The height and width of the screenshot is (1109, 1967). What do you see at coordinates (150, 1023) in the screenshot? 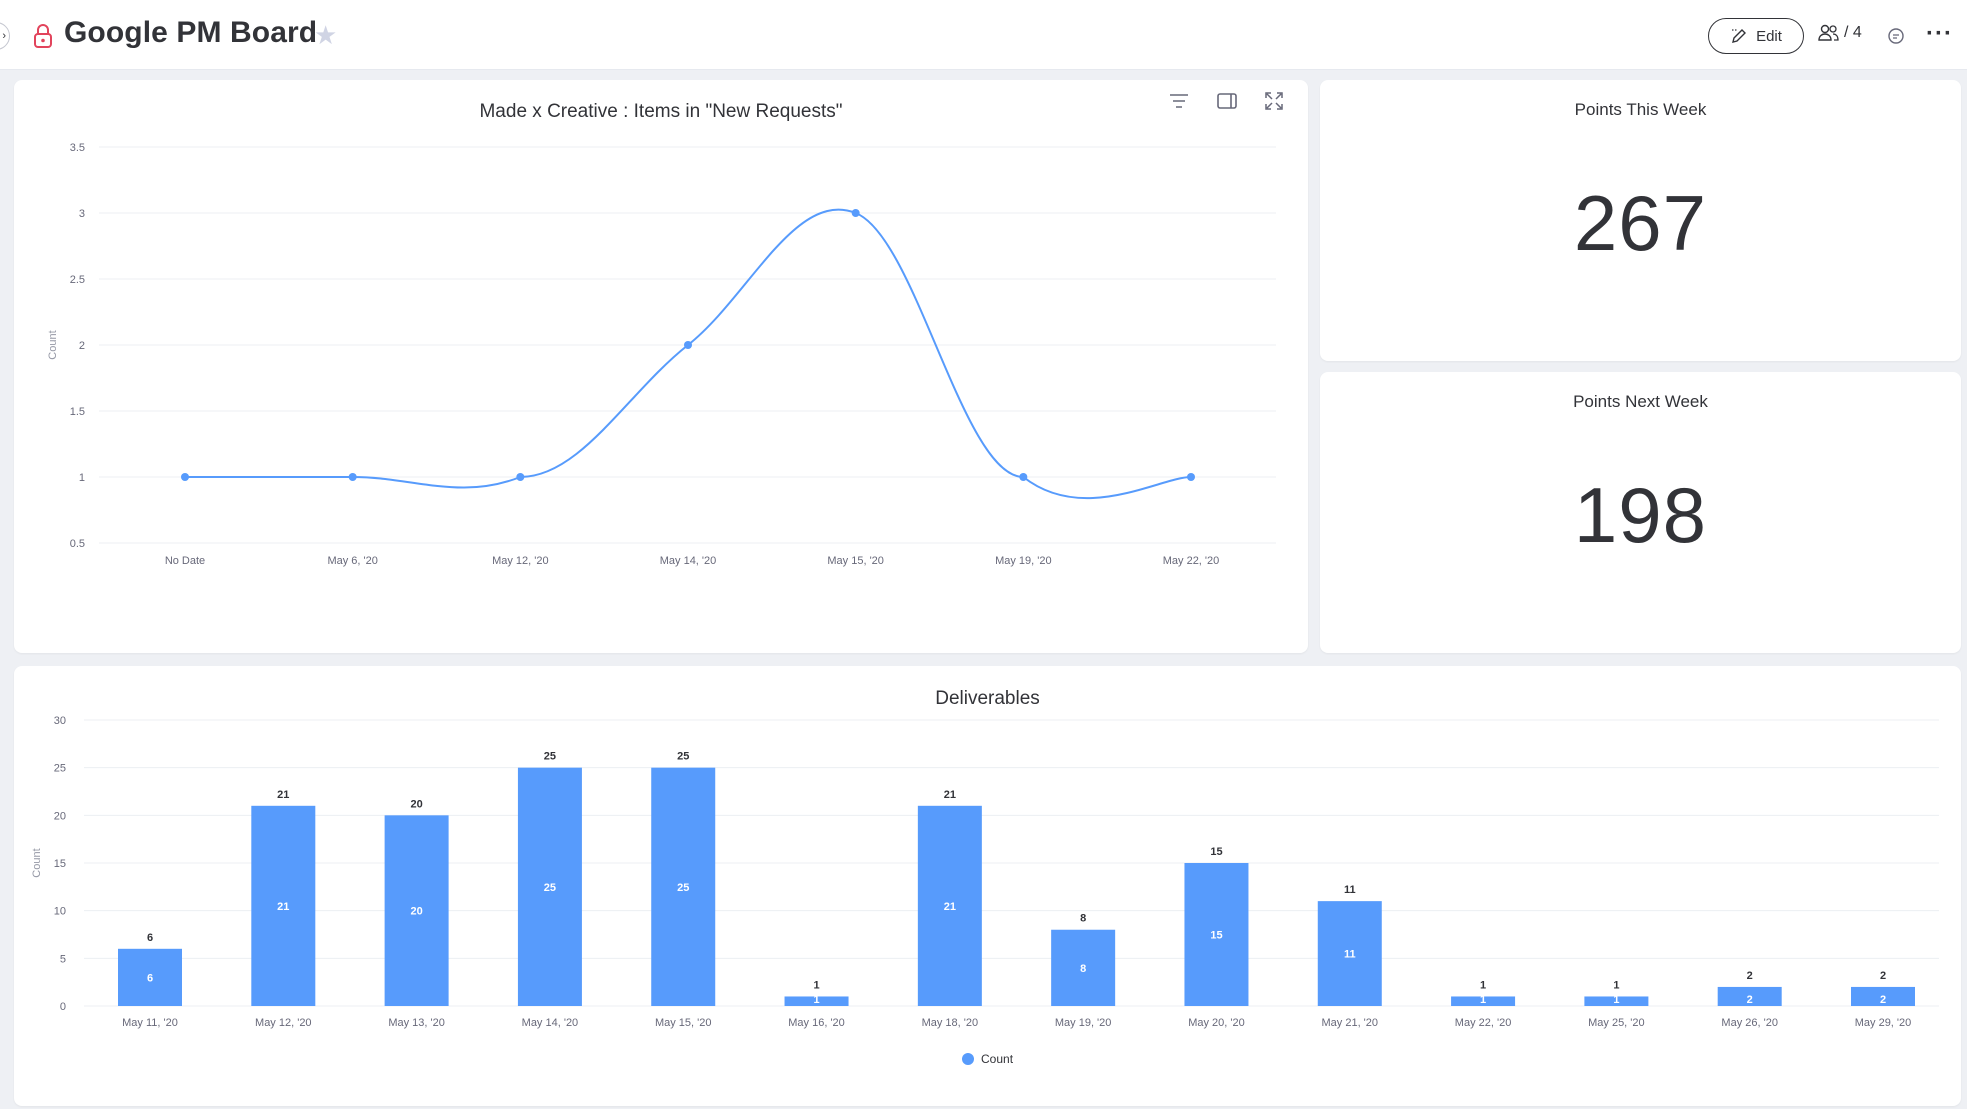
I see `x-tick-label: May 11, '20` at bounding box center [150, 1023].